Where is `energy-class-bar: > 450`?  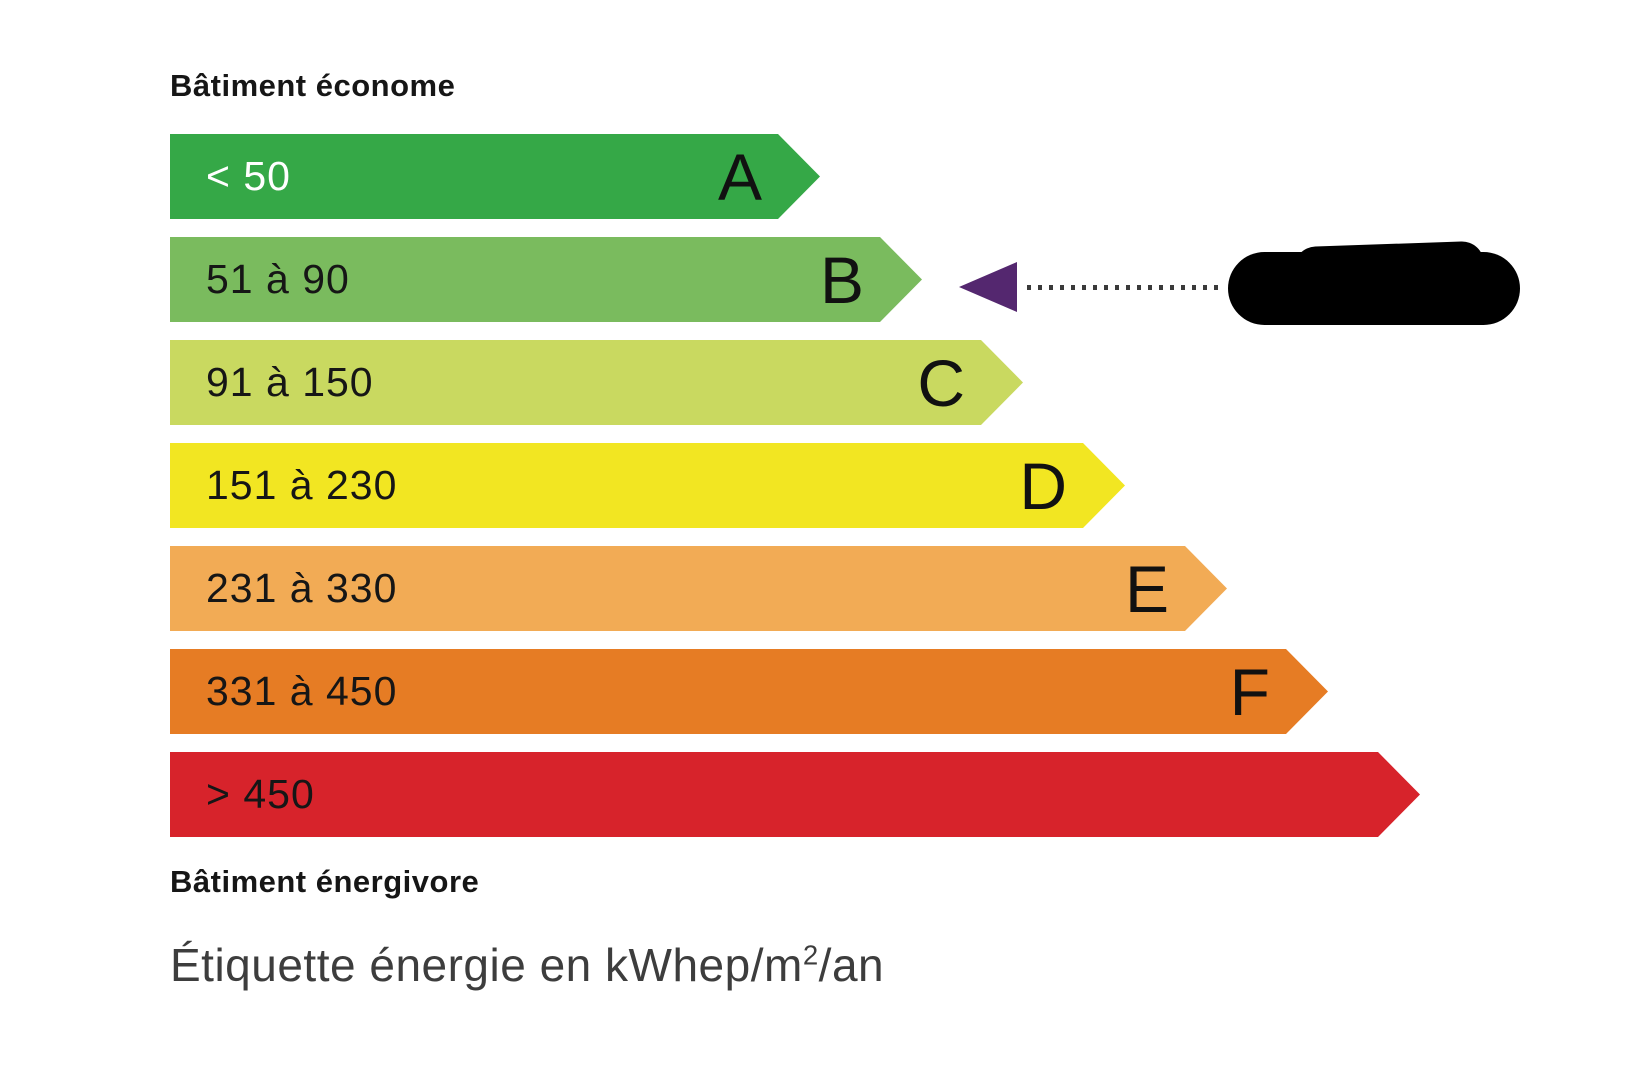
energy-class-bar: > 450 is located at coordinates (795, 794).